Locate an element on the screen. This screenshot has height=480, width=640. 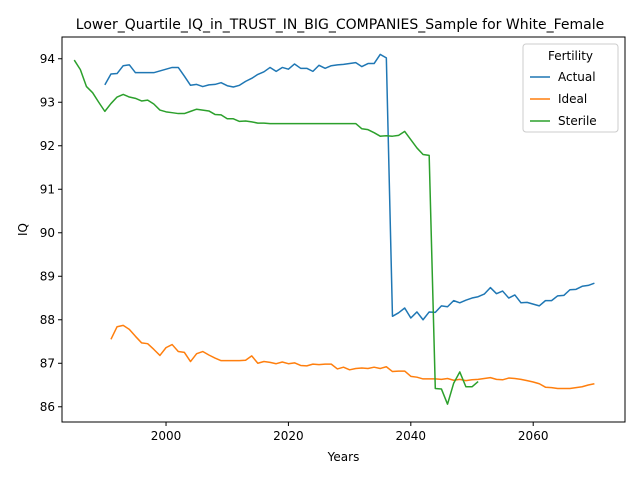
y-tick-label: 92 is located at coordinates (47, 146).